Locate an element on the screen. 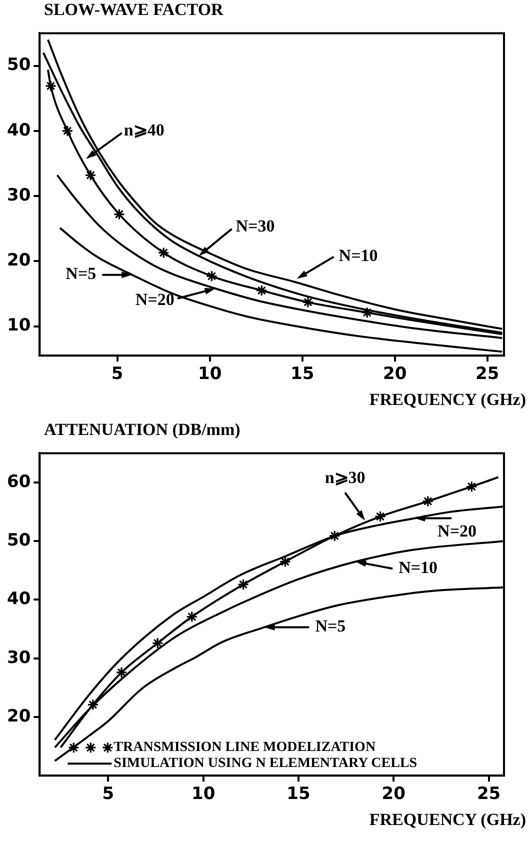 Image resolution: width=530 pixels, height=862 pixels. y-axis-title: SLOW-WAVE FACTOR is located at coordinates (134, 10).